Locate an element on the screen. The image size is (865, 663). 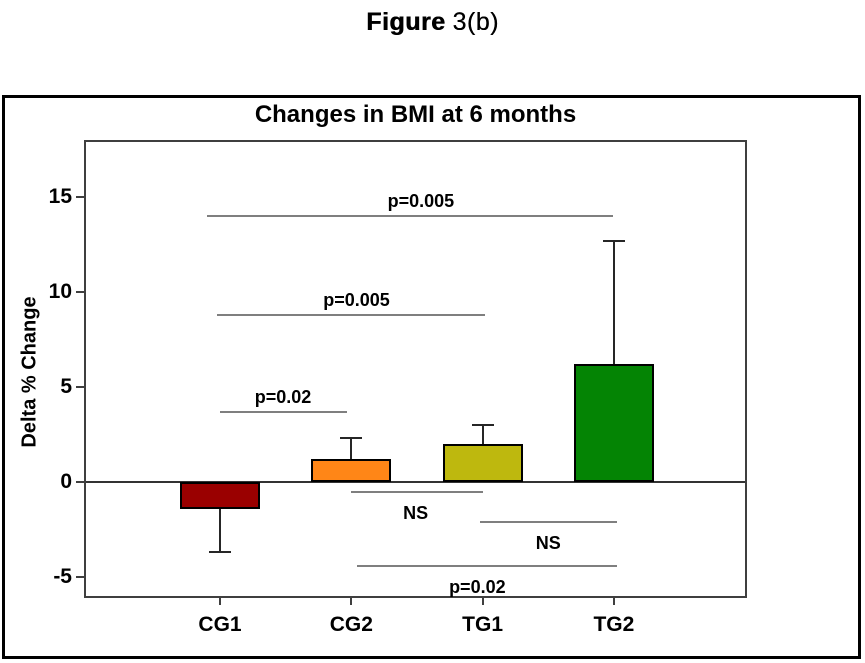
bar-TG1 is located at coordinates (482, 463).